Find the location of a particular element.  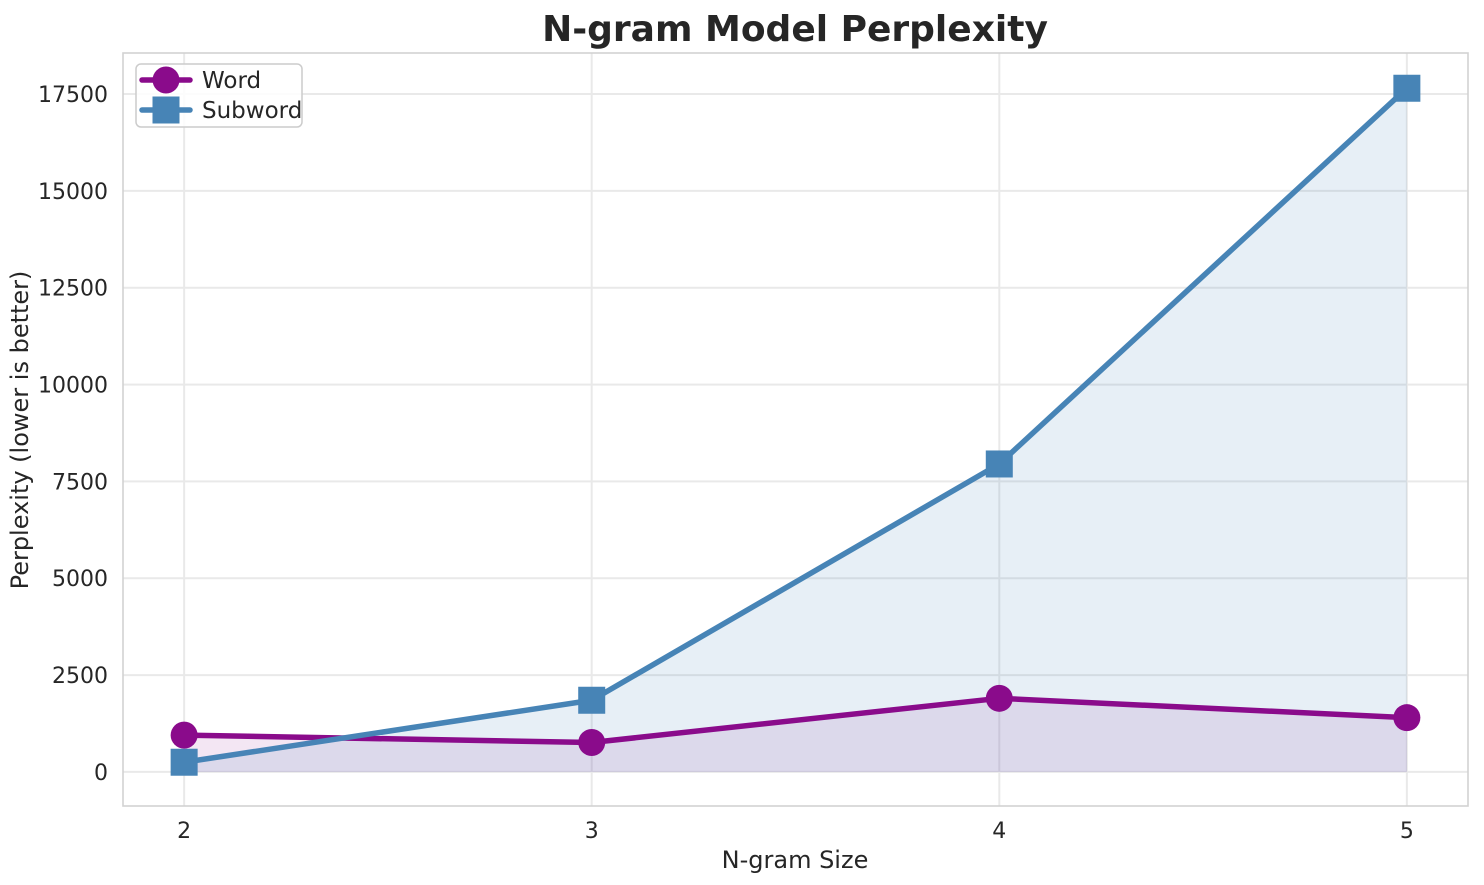

legend-item-word: Word is located at coordinates (200, 80).